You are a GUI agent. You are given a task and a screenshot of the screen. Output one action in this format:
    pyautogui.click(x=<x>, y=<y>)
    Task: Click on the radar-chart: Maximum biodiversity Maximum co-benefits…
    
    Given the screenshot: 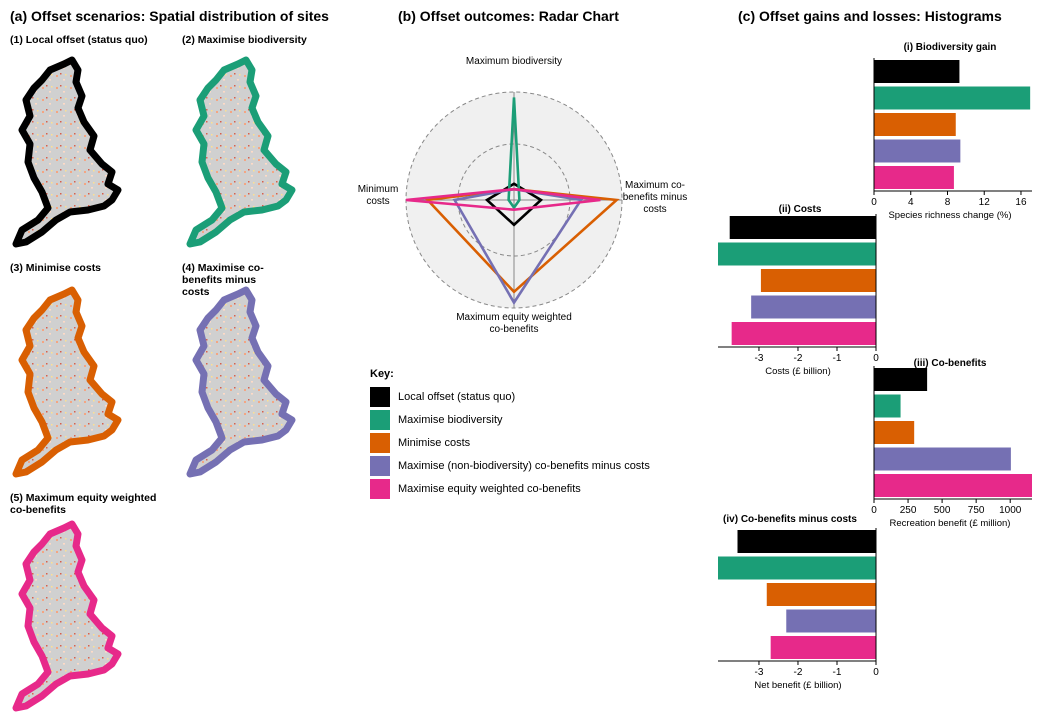 What is the action you would take?
    pyautogui.click(x=522, y=195)
    